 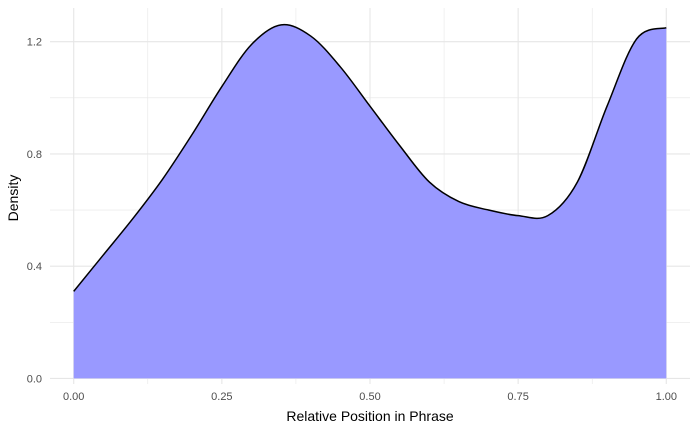 I want to click on x-tick-label: 0.00, so click(x=73, y=397).